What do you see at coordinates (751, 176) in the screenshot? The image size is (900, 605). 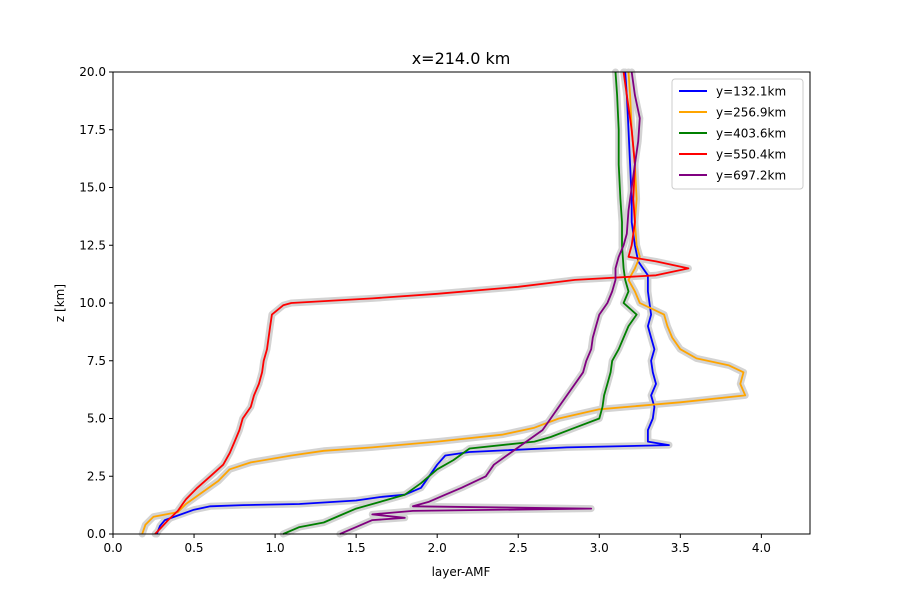 I see `legend-label: y=697.2km` at bounding box center [751, 176].